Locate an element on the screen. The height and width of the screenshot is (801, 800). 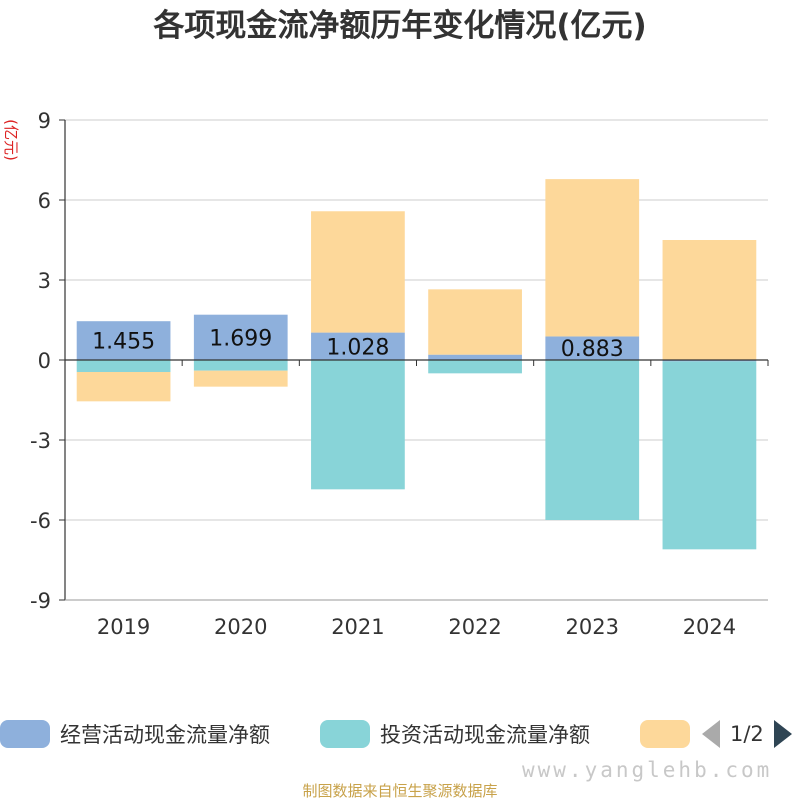
bar-1-2020 is located at coordinates (240, 365).